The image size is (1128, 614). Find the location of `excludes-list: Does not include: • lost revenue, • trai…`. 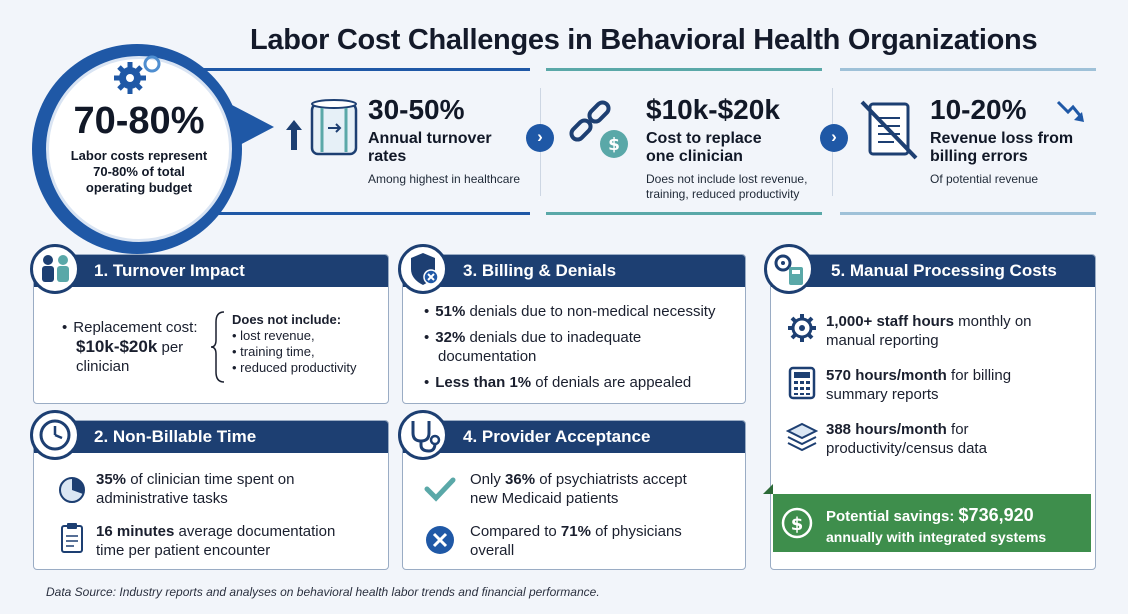

excludes-list: Does not include: • lost revenue, • trai… is located at coordinates (294, 343).